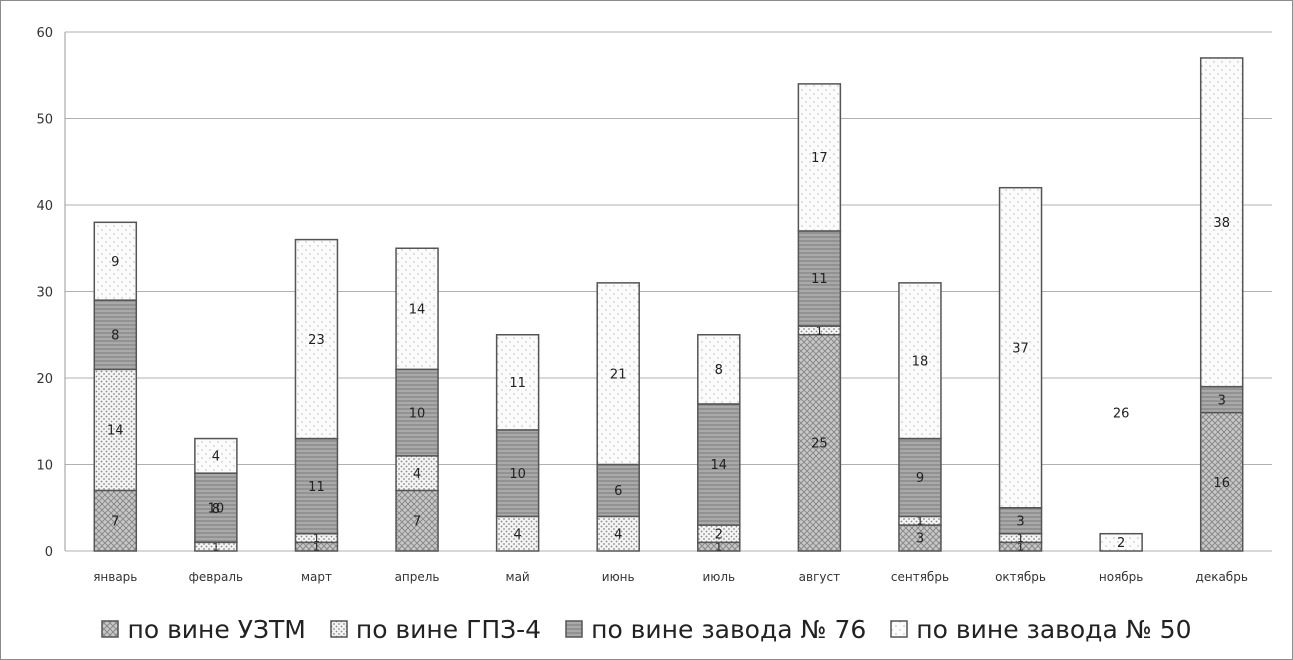 The height and width of the screenshot is (660, 1293). What do you see at coordinates (1222, 577) in the screenshot?
I see `x-tick-label: декабрь` at bounding box center [1222, 577].